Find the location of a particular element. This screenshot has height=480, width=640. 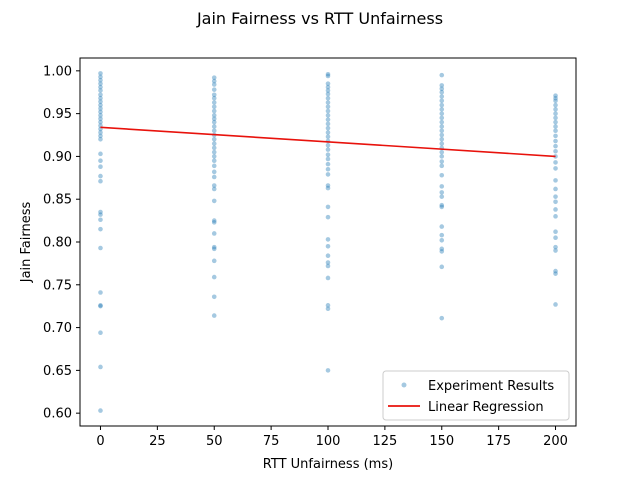

x-tick-label: 0 is located at coordinates (100, 441).